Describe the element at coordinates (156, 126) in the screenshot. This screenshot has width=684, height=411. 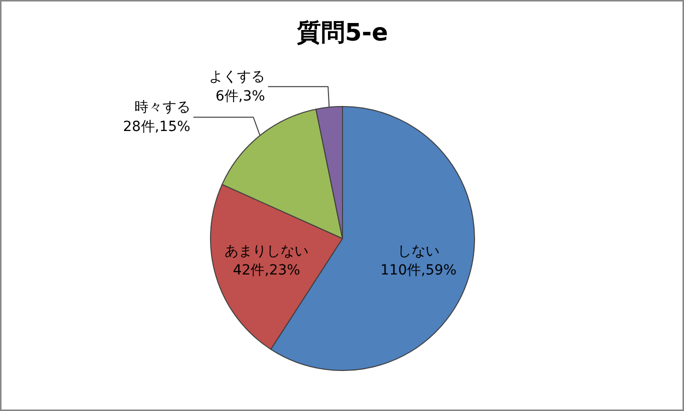
I see `data-label: 28件,15%` at that location.